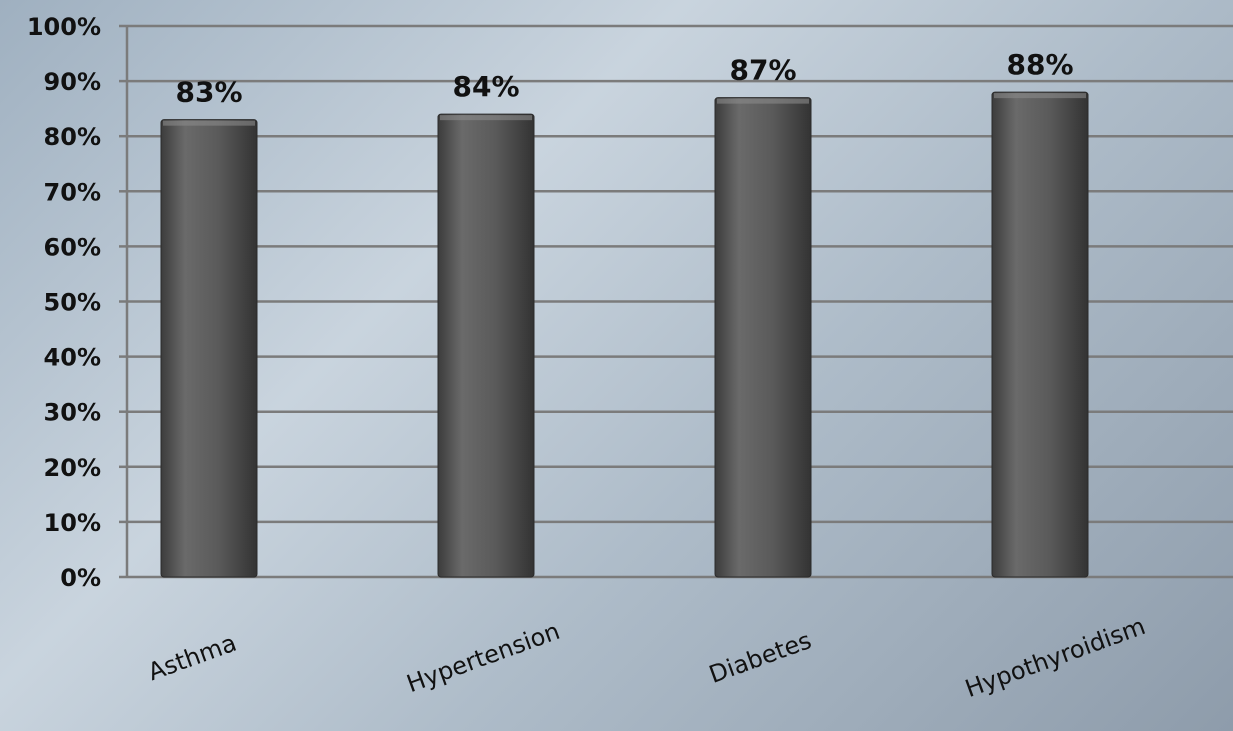 The height and width of the screenshot is (731, 1233). What do you see at coordinates (72, 137) in the screenshot?
I see `y-tick-label: 80%` at bounding box center [72, 137].